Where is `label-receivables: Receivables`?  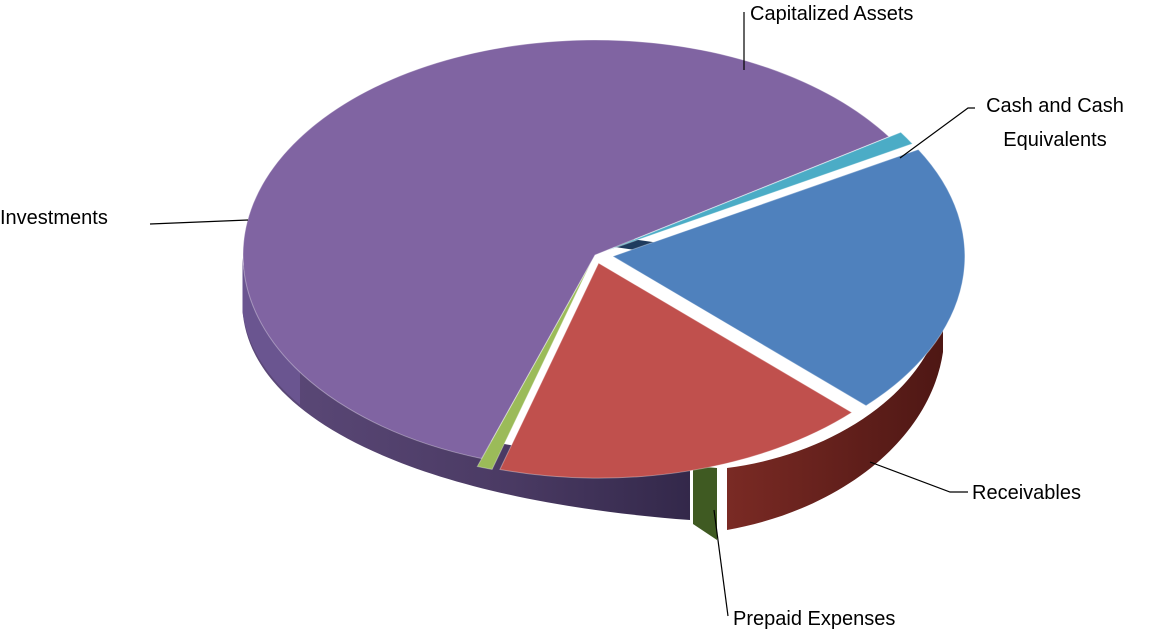
label-receivables: Receivables is located at coordinates (1026, 493).